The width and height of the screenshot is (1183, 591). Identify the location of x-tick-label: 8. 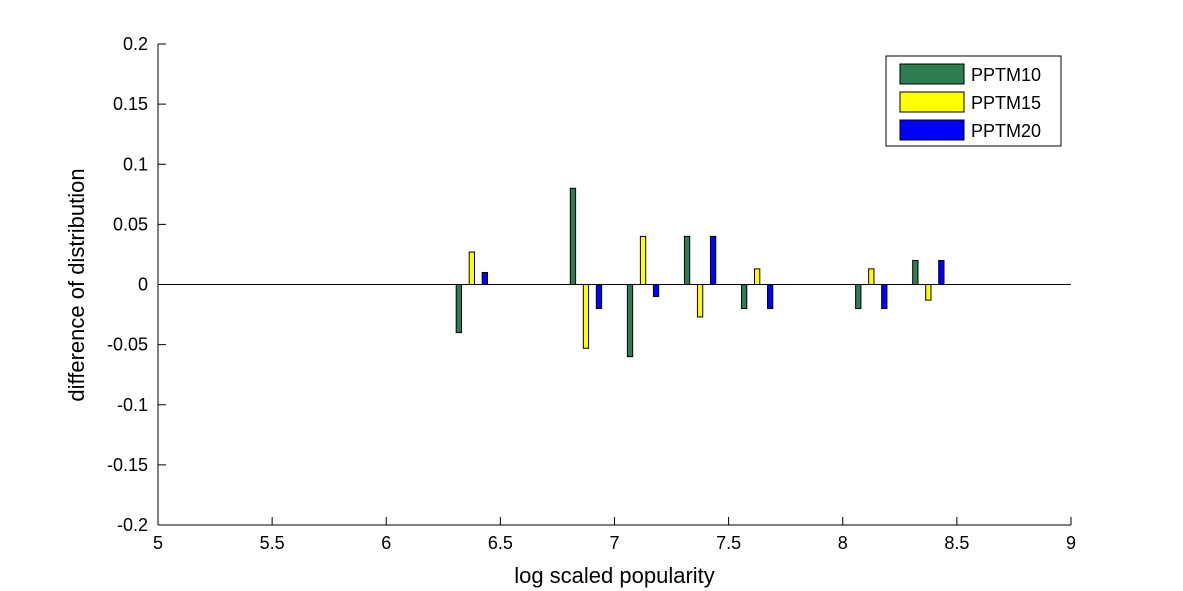
(843, 543).